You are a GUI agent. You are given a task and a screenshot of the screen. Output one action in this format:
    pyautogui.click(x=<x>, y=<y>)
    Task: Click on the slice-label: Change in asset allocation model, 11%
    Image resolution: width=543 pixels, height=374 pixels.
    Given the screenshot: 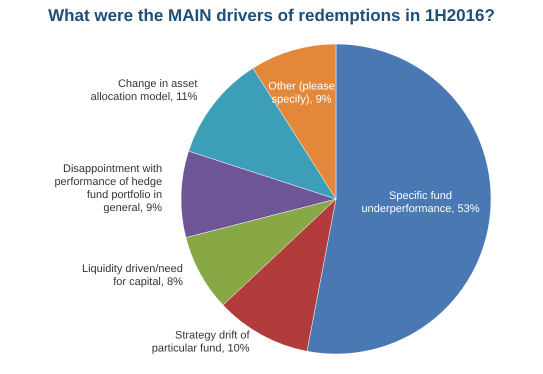 What is the action you would take?
    pyautogui.click(x=144, y=90)
    